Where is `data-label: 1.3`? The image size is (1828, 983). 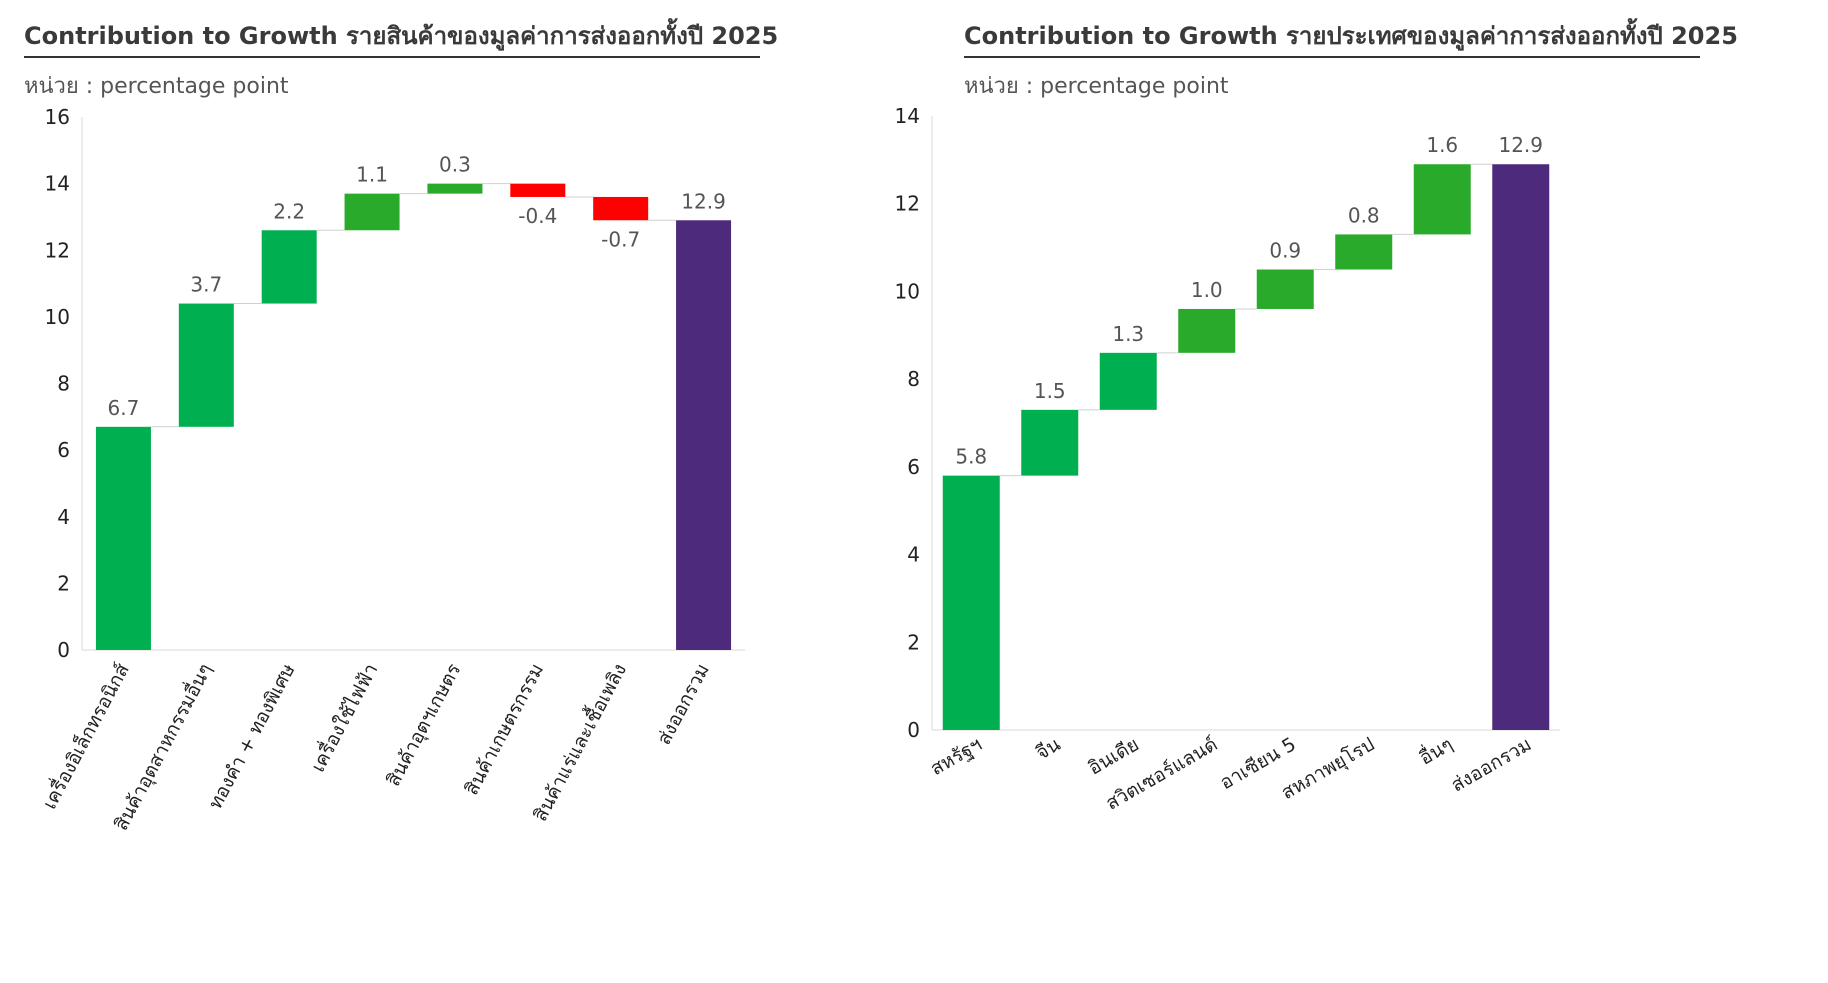
data-label: 1.3 is located at coordinates (1128, 334).